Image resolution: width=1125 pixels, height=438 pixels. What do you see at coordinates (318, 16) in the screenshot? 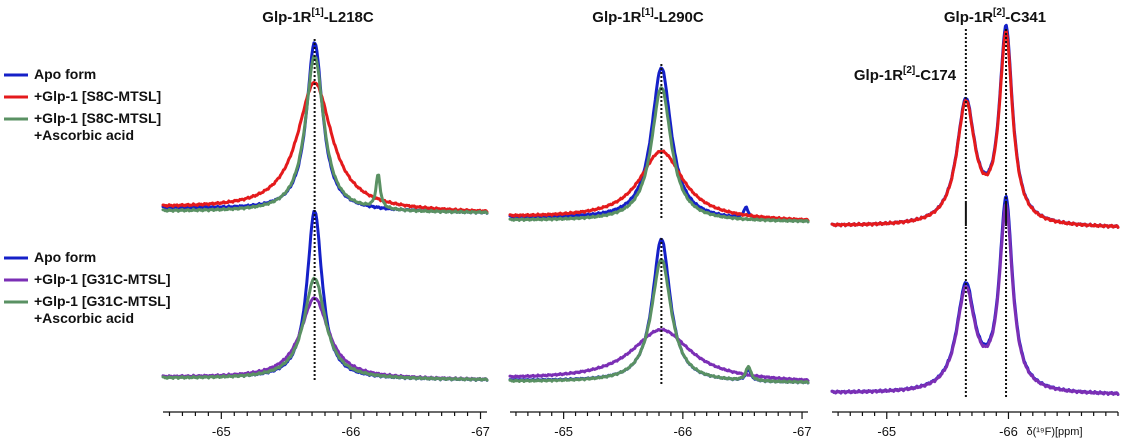
I see `plot-title: Glp-1R[1]-L218C` at bounding box center [318, 16].